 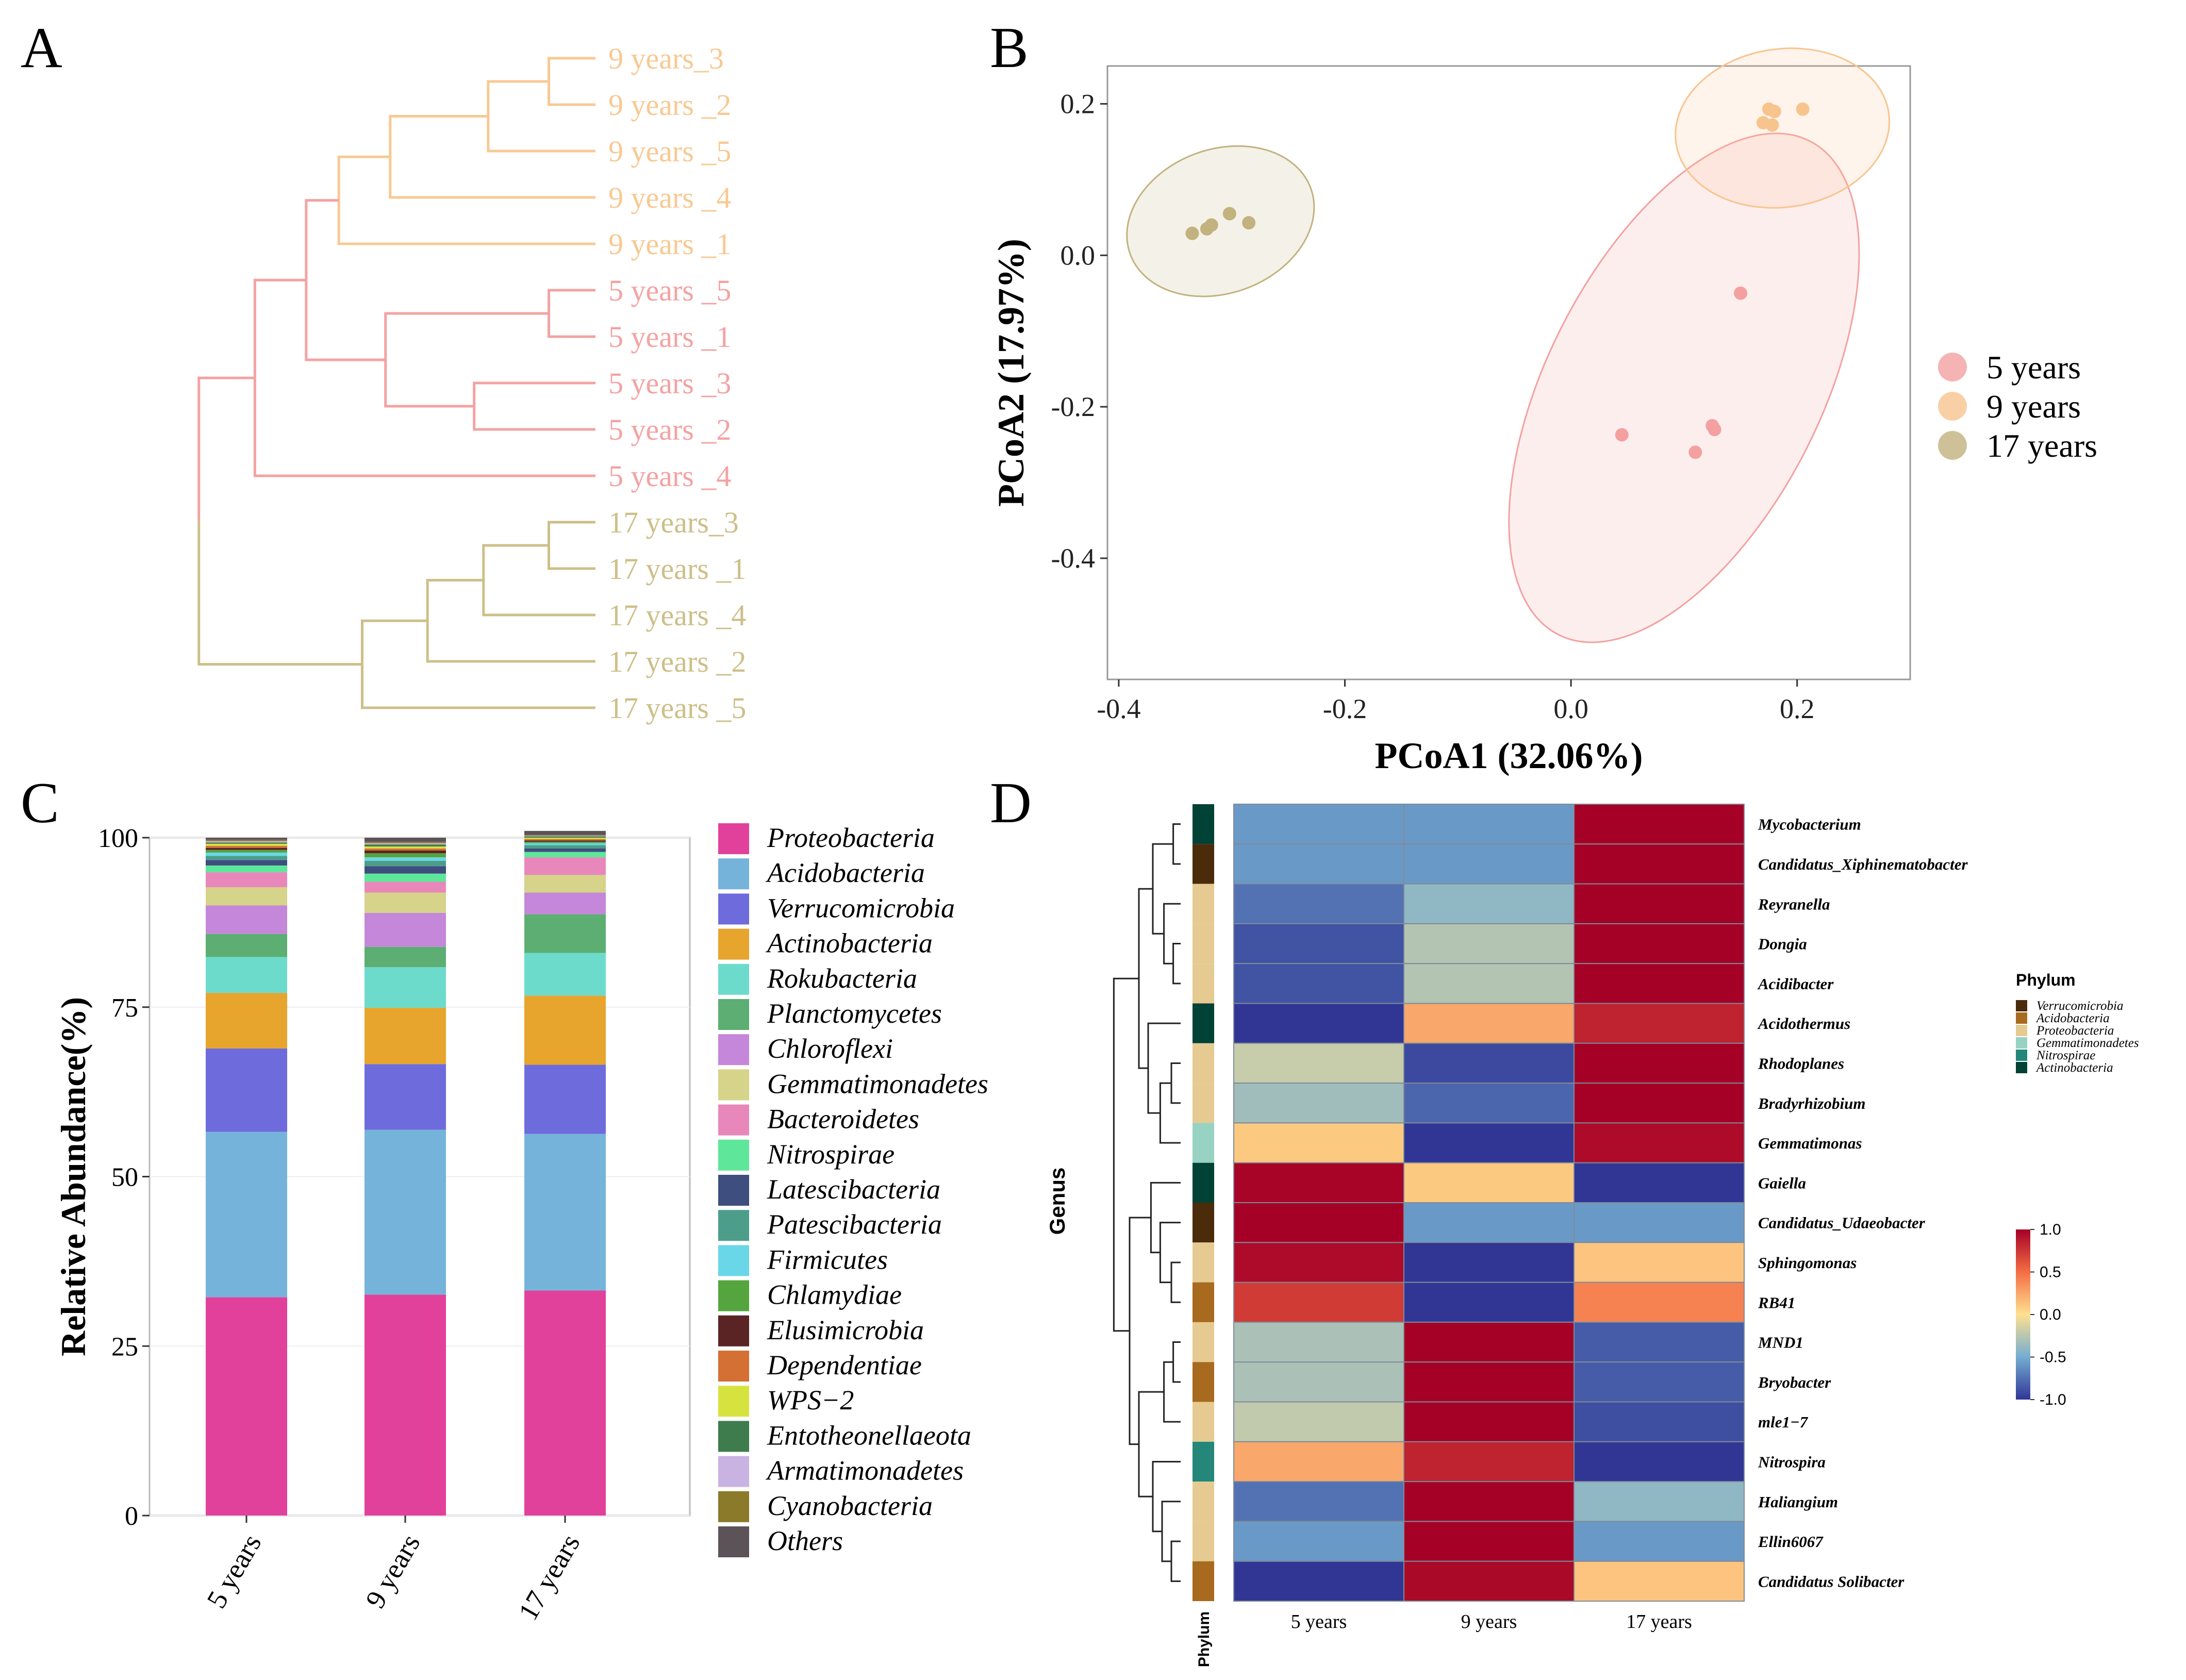 What do you see at coordinates (810, 1400) in the screenshot?
I see `legend-label: WPS−2` at bounding box center [810, 1400].